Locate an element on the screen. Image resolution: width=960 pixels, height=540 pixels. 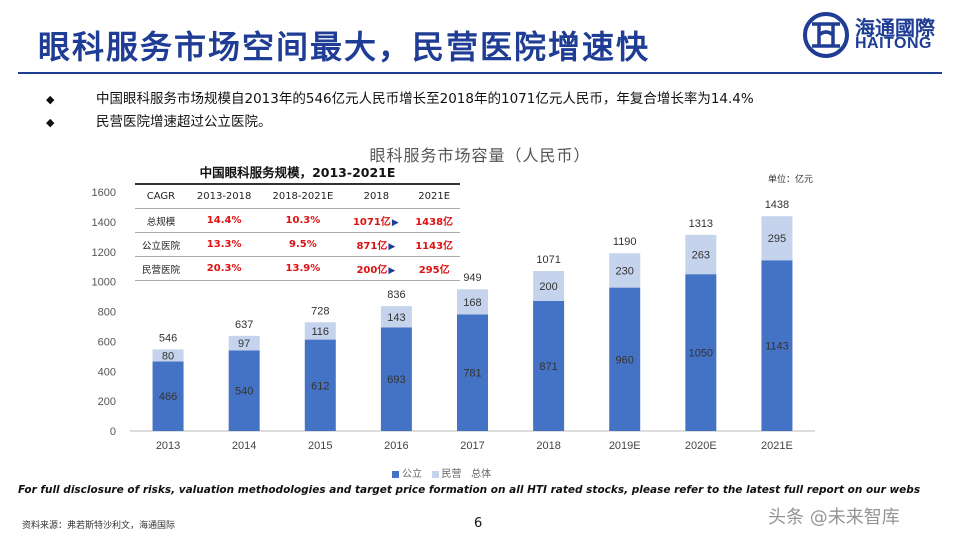
bullet-2: ◆ 民营医院增速超过公立医院。 is located at coordinates (159, 120).